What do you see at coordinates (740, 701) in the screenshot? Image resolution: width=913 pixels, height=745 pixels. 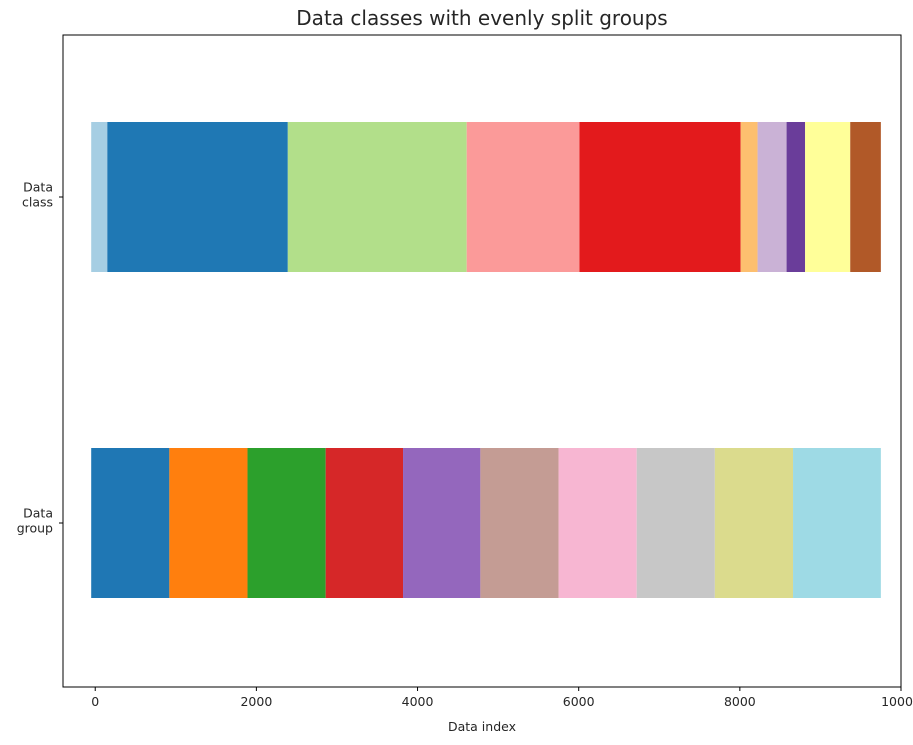 I see `x-tick-label: 8000` at bounding box center [740, 701].